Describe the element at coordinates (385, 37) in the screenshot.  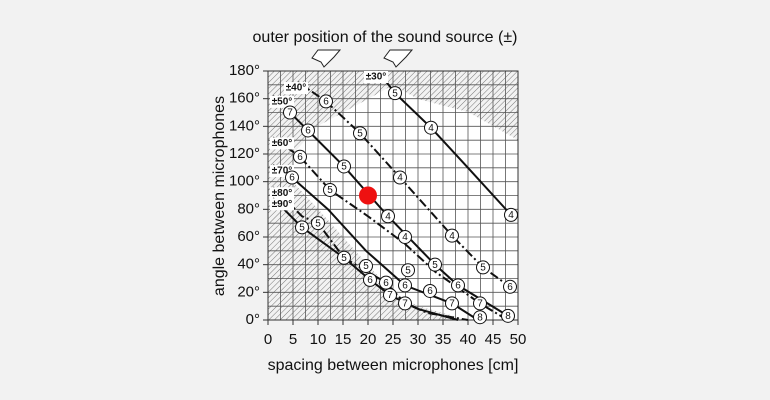
I see `chart-title: outer position of the sound source (±)` at that location.